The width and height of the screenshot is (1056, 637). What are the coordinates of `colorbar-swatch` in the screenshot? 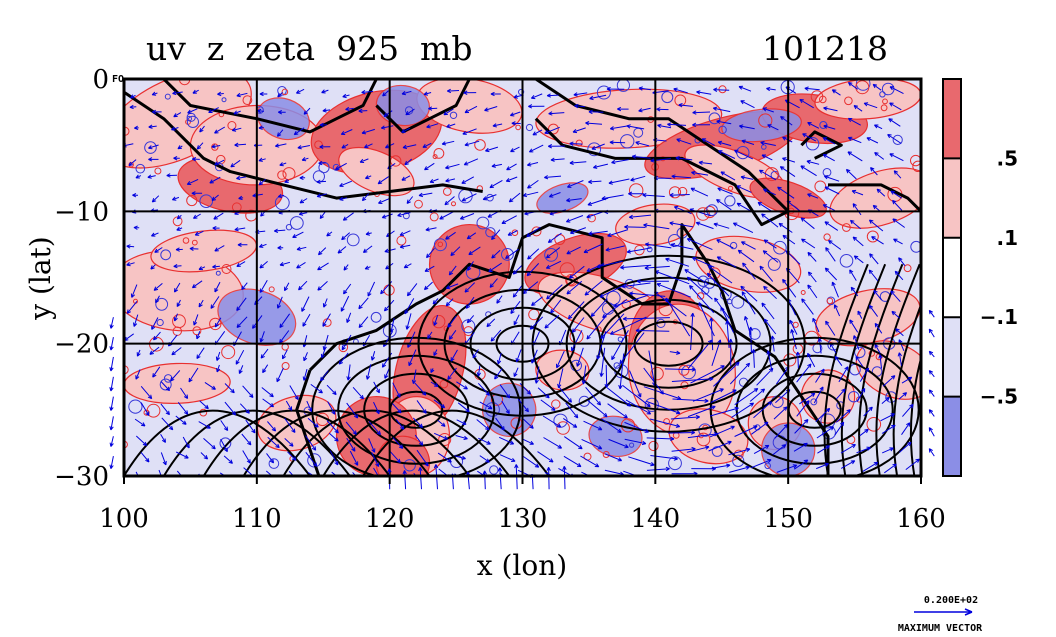 It's located at (952, 277).